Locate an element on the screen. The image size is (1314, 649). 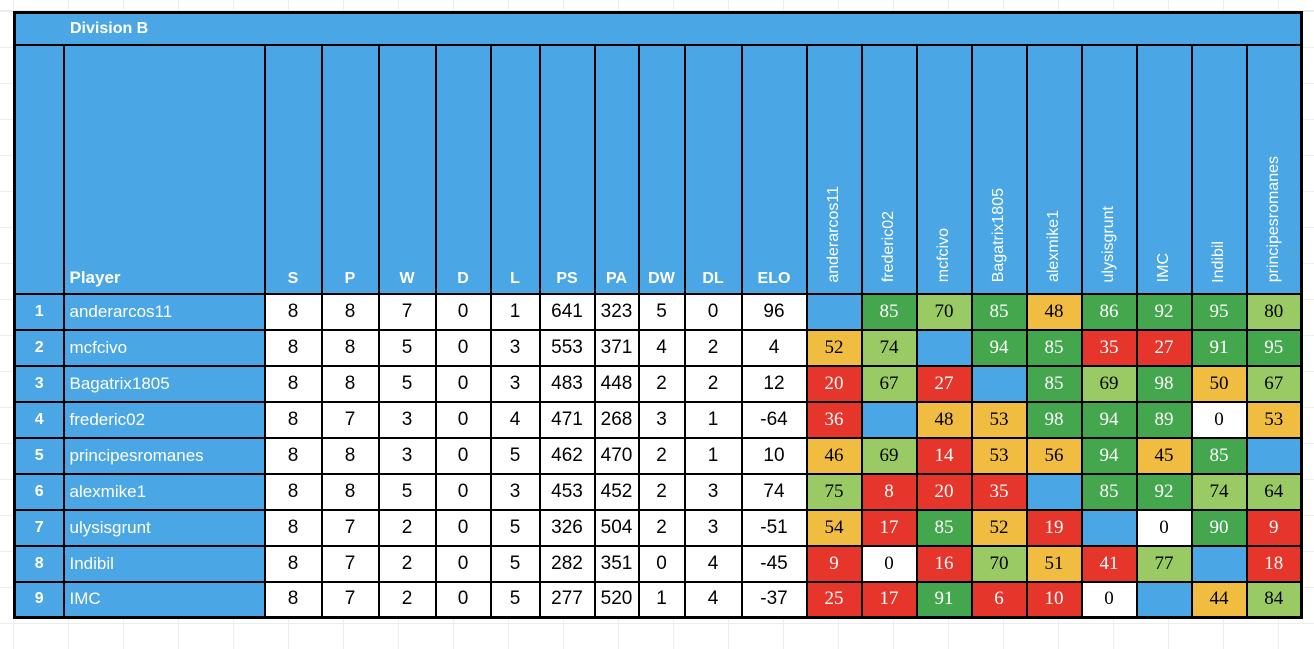
stat-cell: 520 is located at coordinates (616, 599).